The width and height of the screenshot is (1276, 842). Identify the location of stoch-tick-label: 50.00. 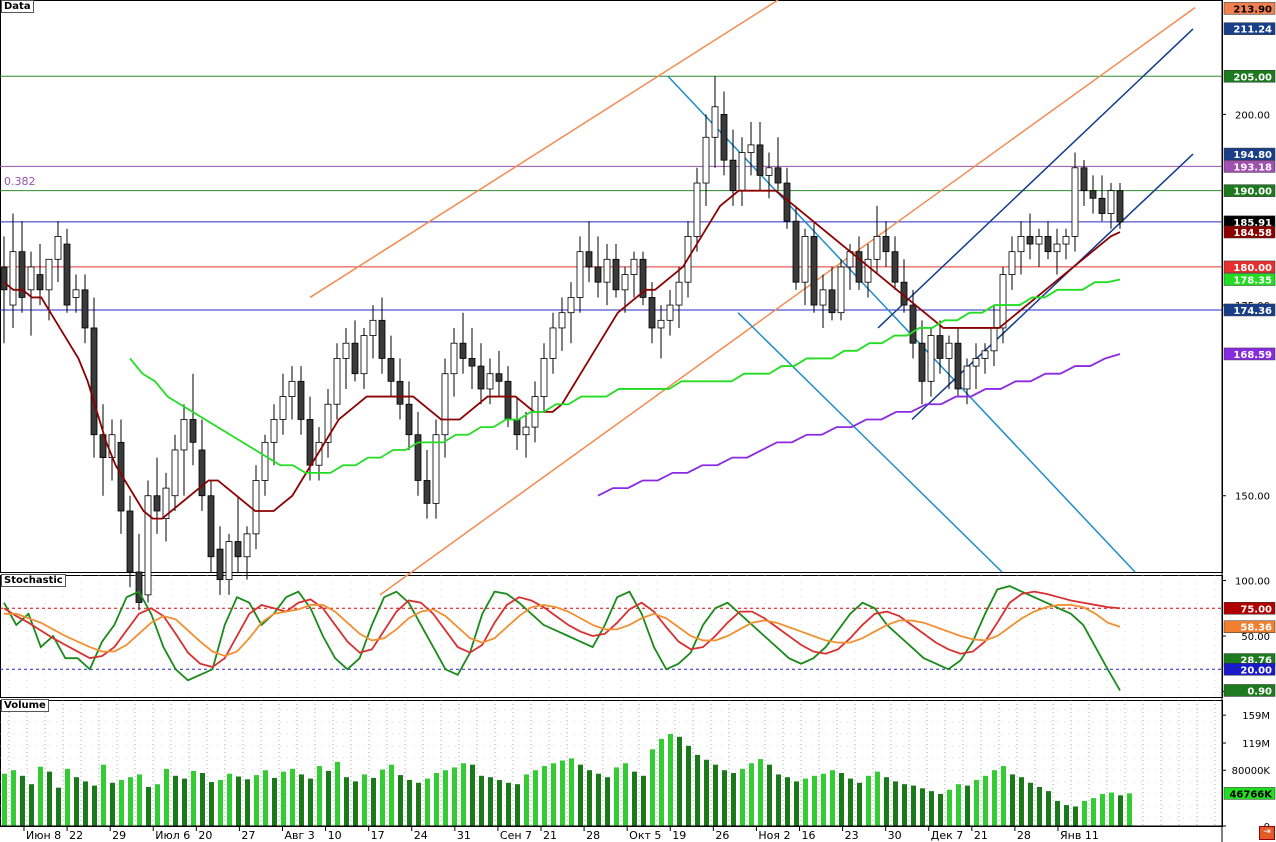
(1255, 637).